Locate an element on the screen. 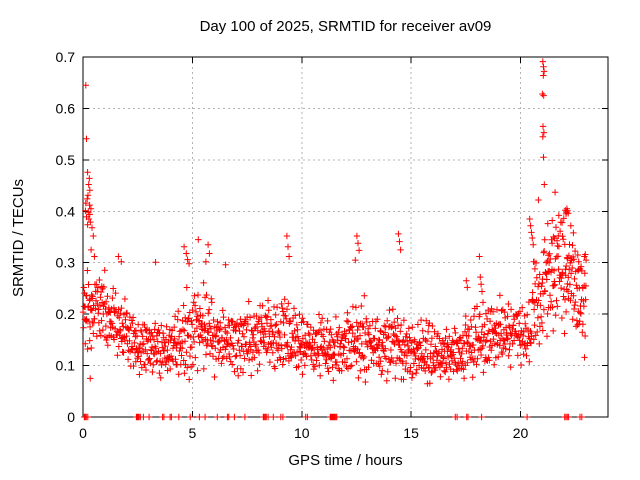  x-tick-label: 10 is located at coordinates (302, 433).